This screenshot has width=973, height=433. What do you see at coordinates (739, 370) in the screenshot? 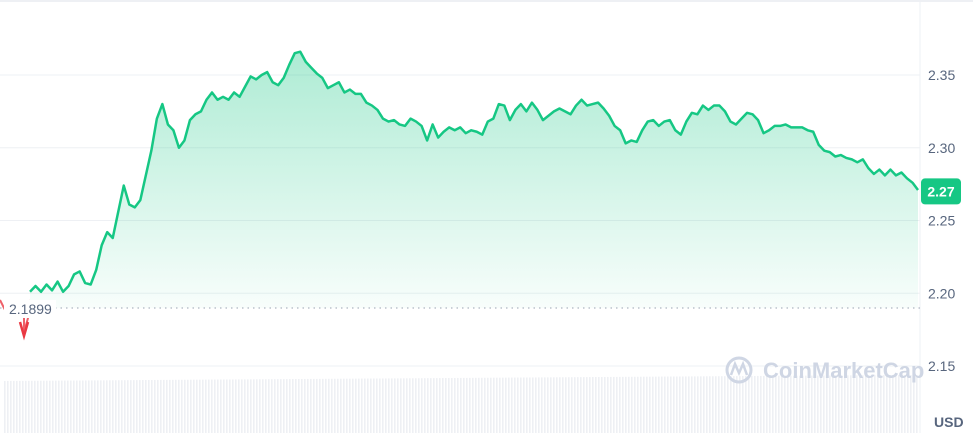
I see `coinmarketcap-logo-icon` at bounding box center [739, 370].